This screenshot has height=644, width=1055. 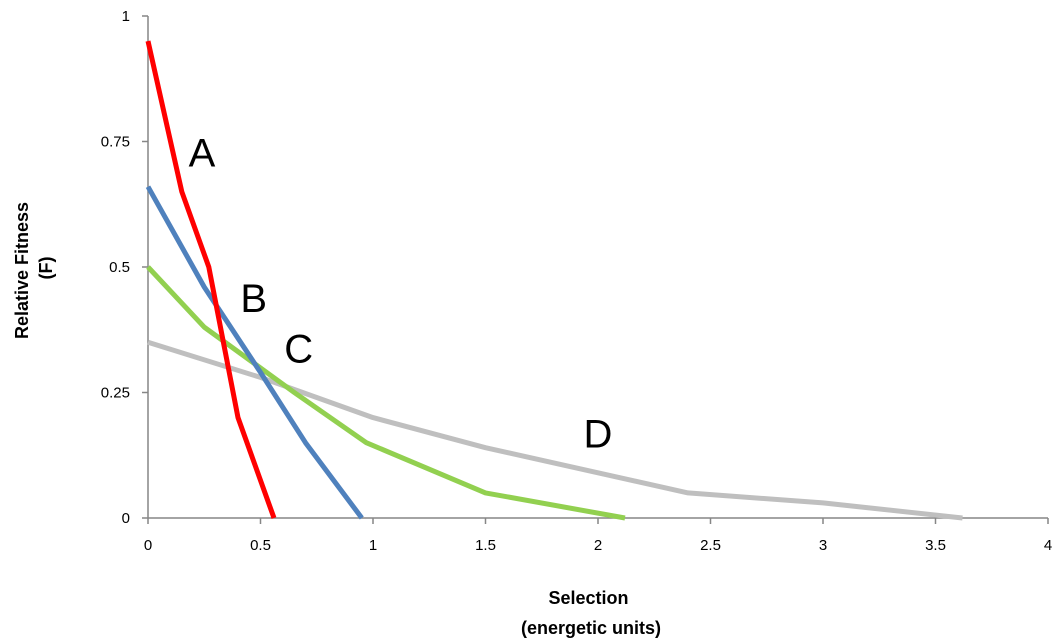 What do you see at coordinates (253, 299) in the screenshot?
I see `curve-label-b: B` at bounding box center [253, 299].